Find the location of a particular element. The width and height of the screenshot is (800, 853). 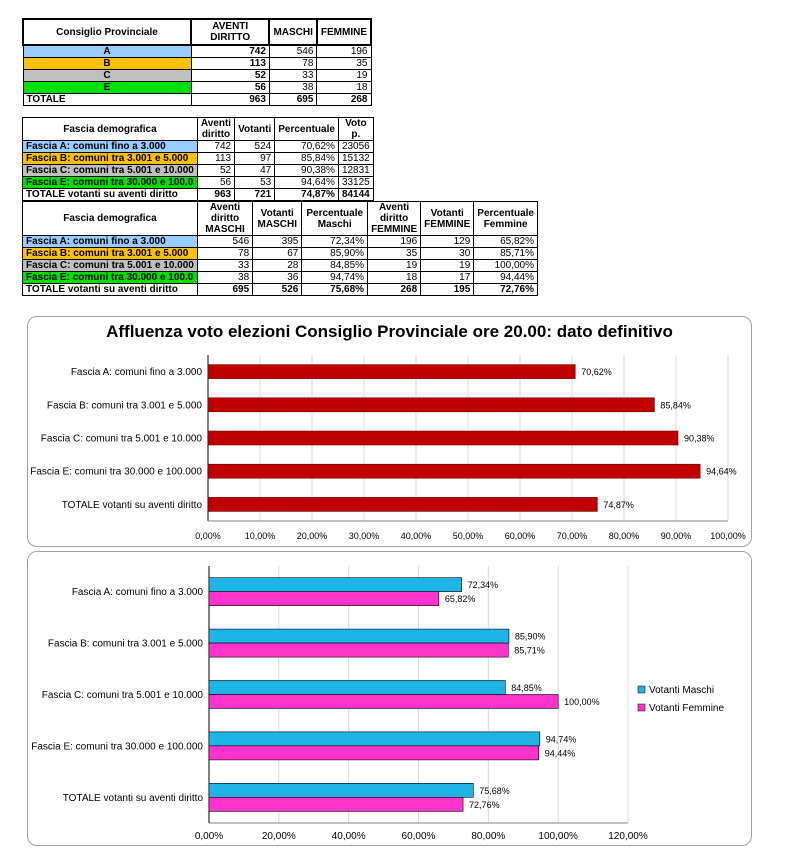

table2-row-label: Fascia B: comuni tra 3.001 e 5.000 is located at coordinates (110, 158).